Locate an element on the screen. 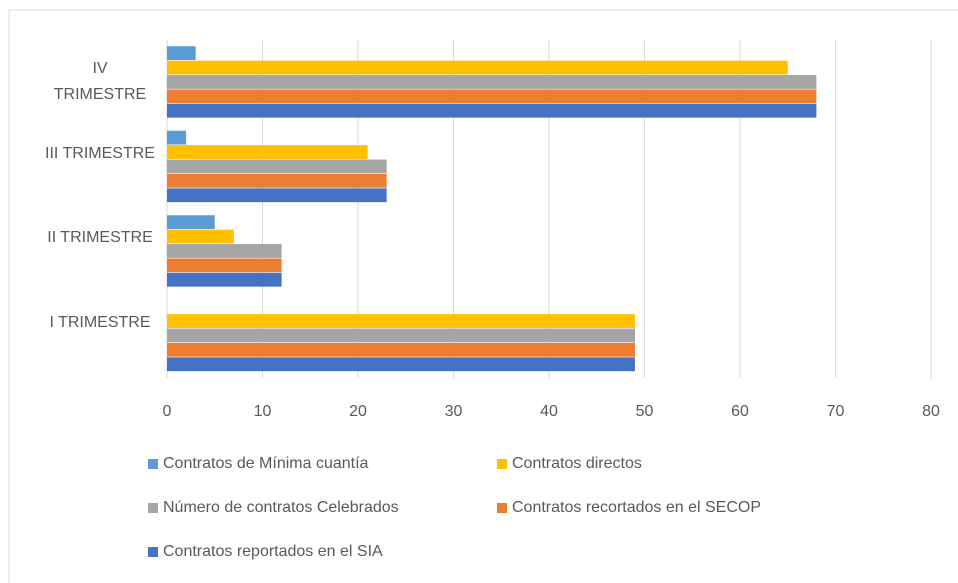 The width and height of the screenshot is (958, 583). x-tick-label: 40 is located at coordinates (549, 411).